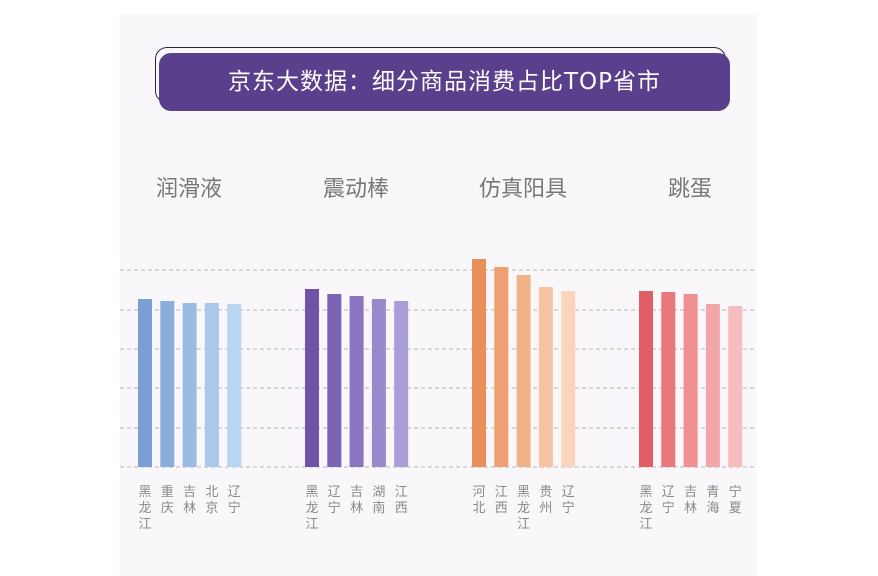 The width and height of the screenshot is (878, 576). I want to click on tick-label: 贵州, so click(545, 500).